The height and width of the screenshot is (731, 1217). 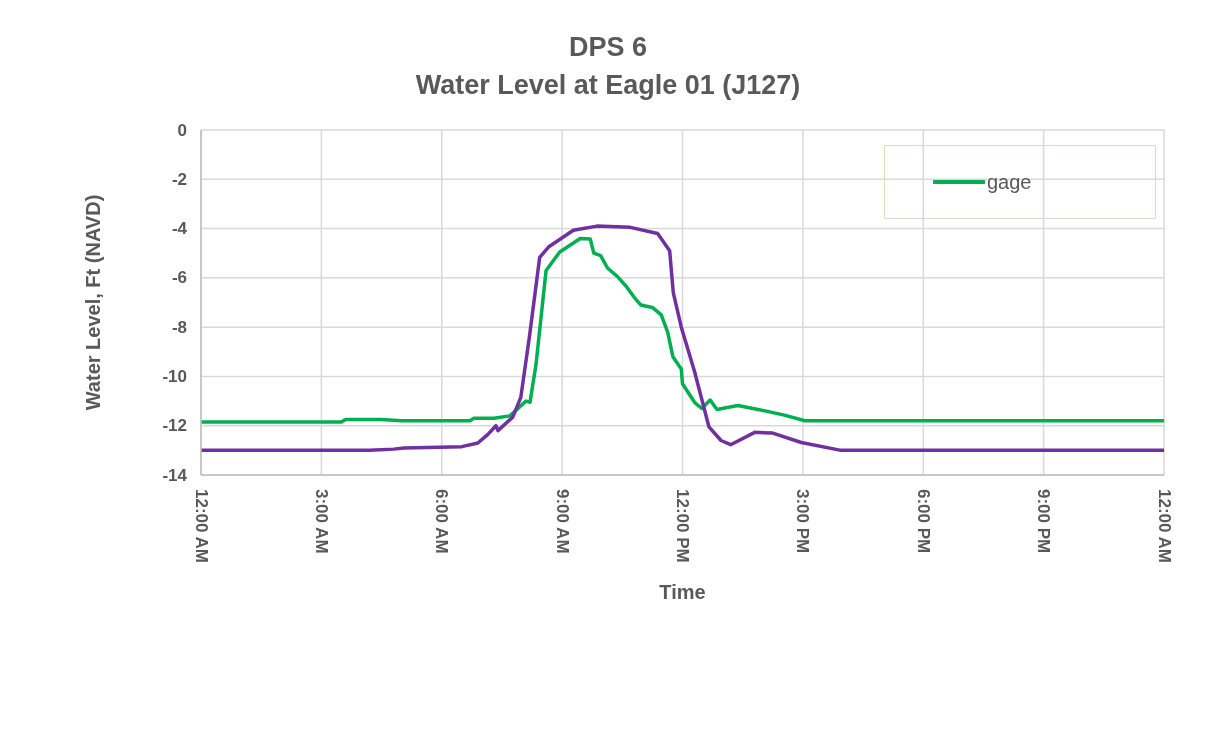 What do you see at coordinates (175, 475) in the screenshot?
I see `y-tick-label: -14` at bounding box center [175, 475].